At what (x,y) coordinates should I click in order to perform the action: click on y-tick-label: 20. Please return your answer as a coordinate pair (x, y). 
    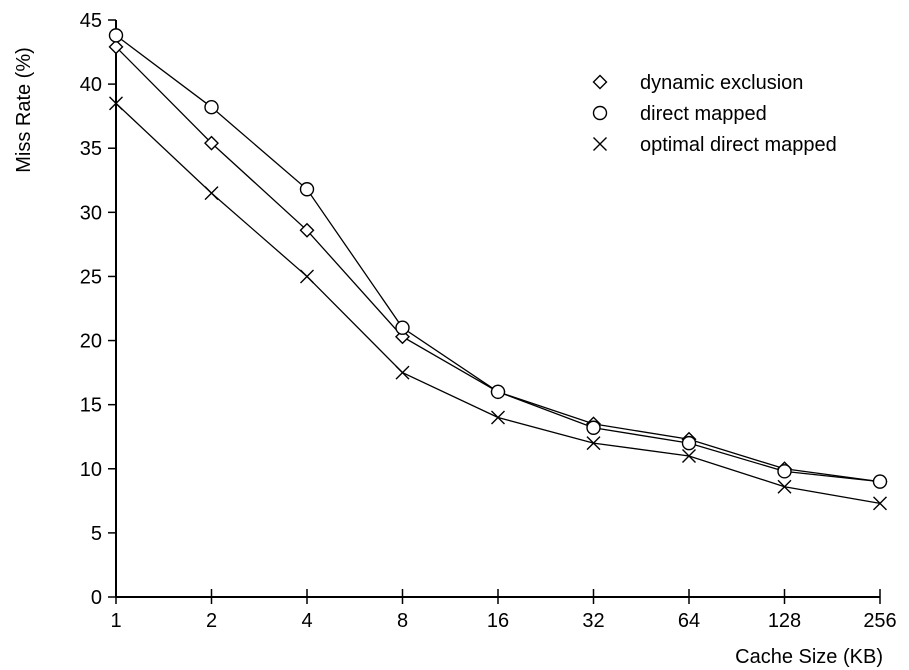
    Looking at the image, I should click on (91, 342).